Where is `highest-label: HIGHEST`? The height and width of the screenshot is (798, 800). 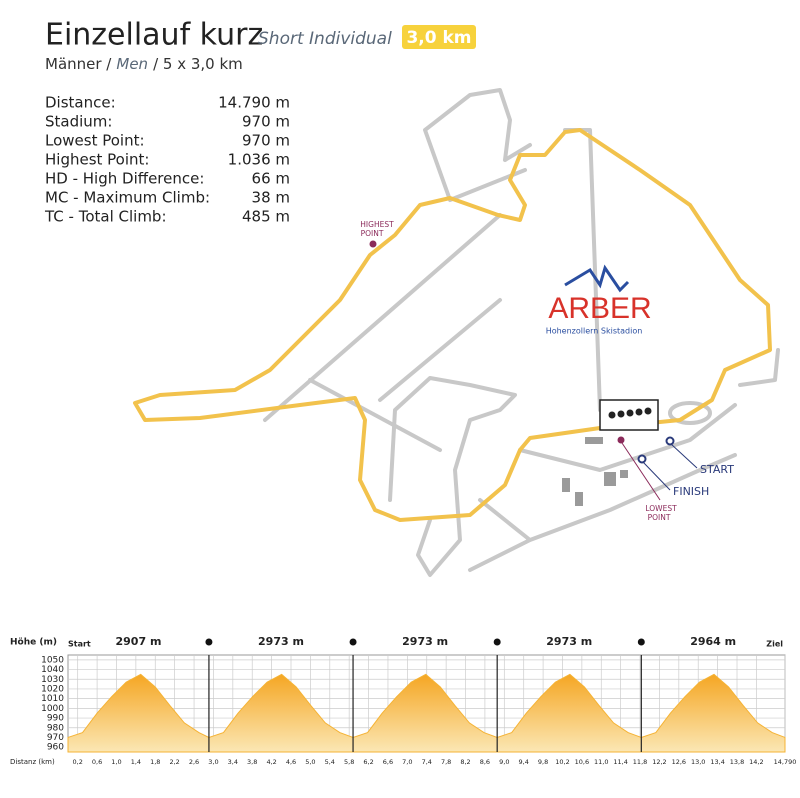
highest-label: HIGHEST is located at coordinates (377, 224).